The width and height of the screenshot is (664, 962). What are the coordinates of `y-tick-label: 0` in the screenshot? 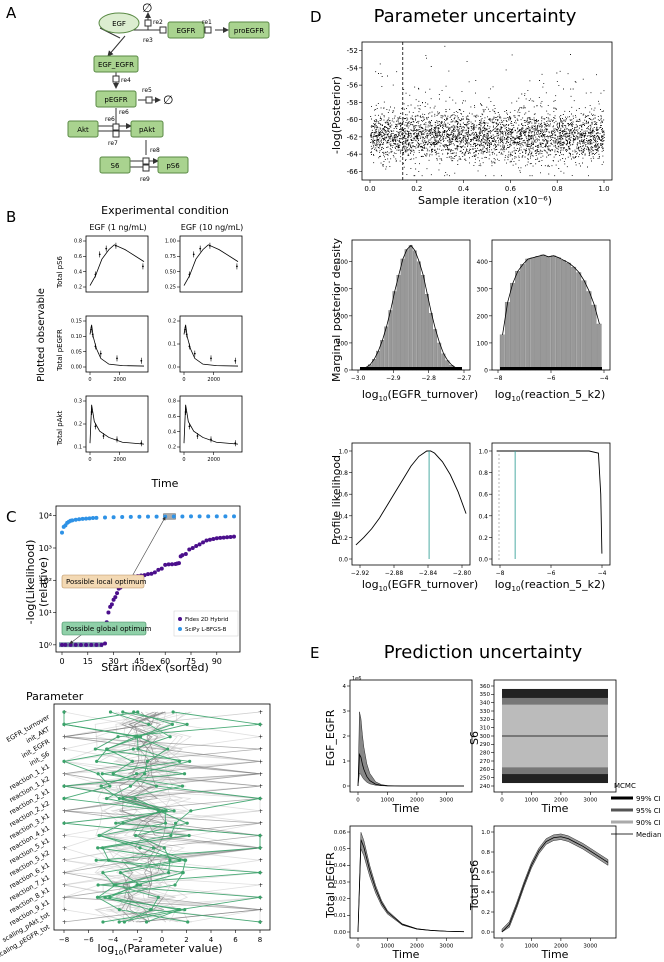 It's located at (346, 371).